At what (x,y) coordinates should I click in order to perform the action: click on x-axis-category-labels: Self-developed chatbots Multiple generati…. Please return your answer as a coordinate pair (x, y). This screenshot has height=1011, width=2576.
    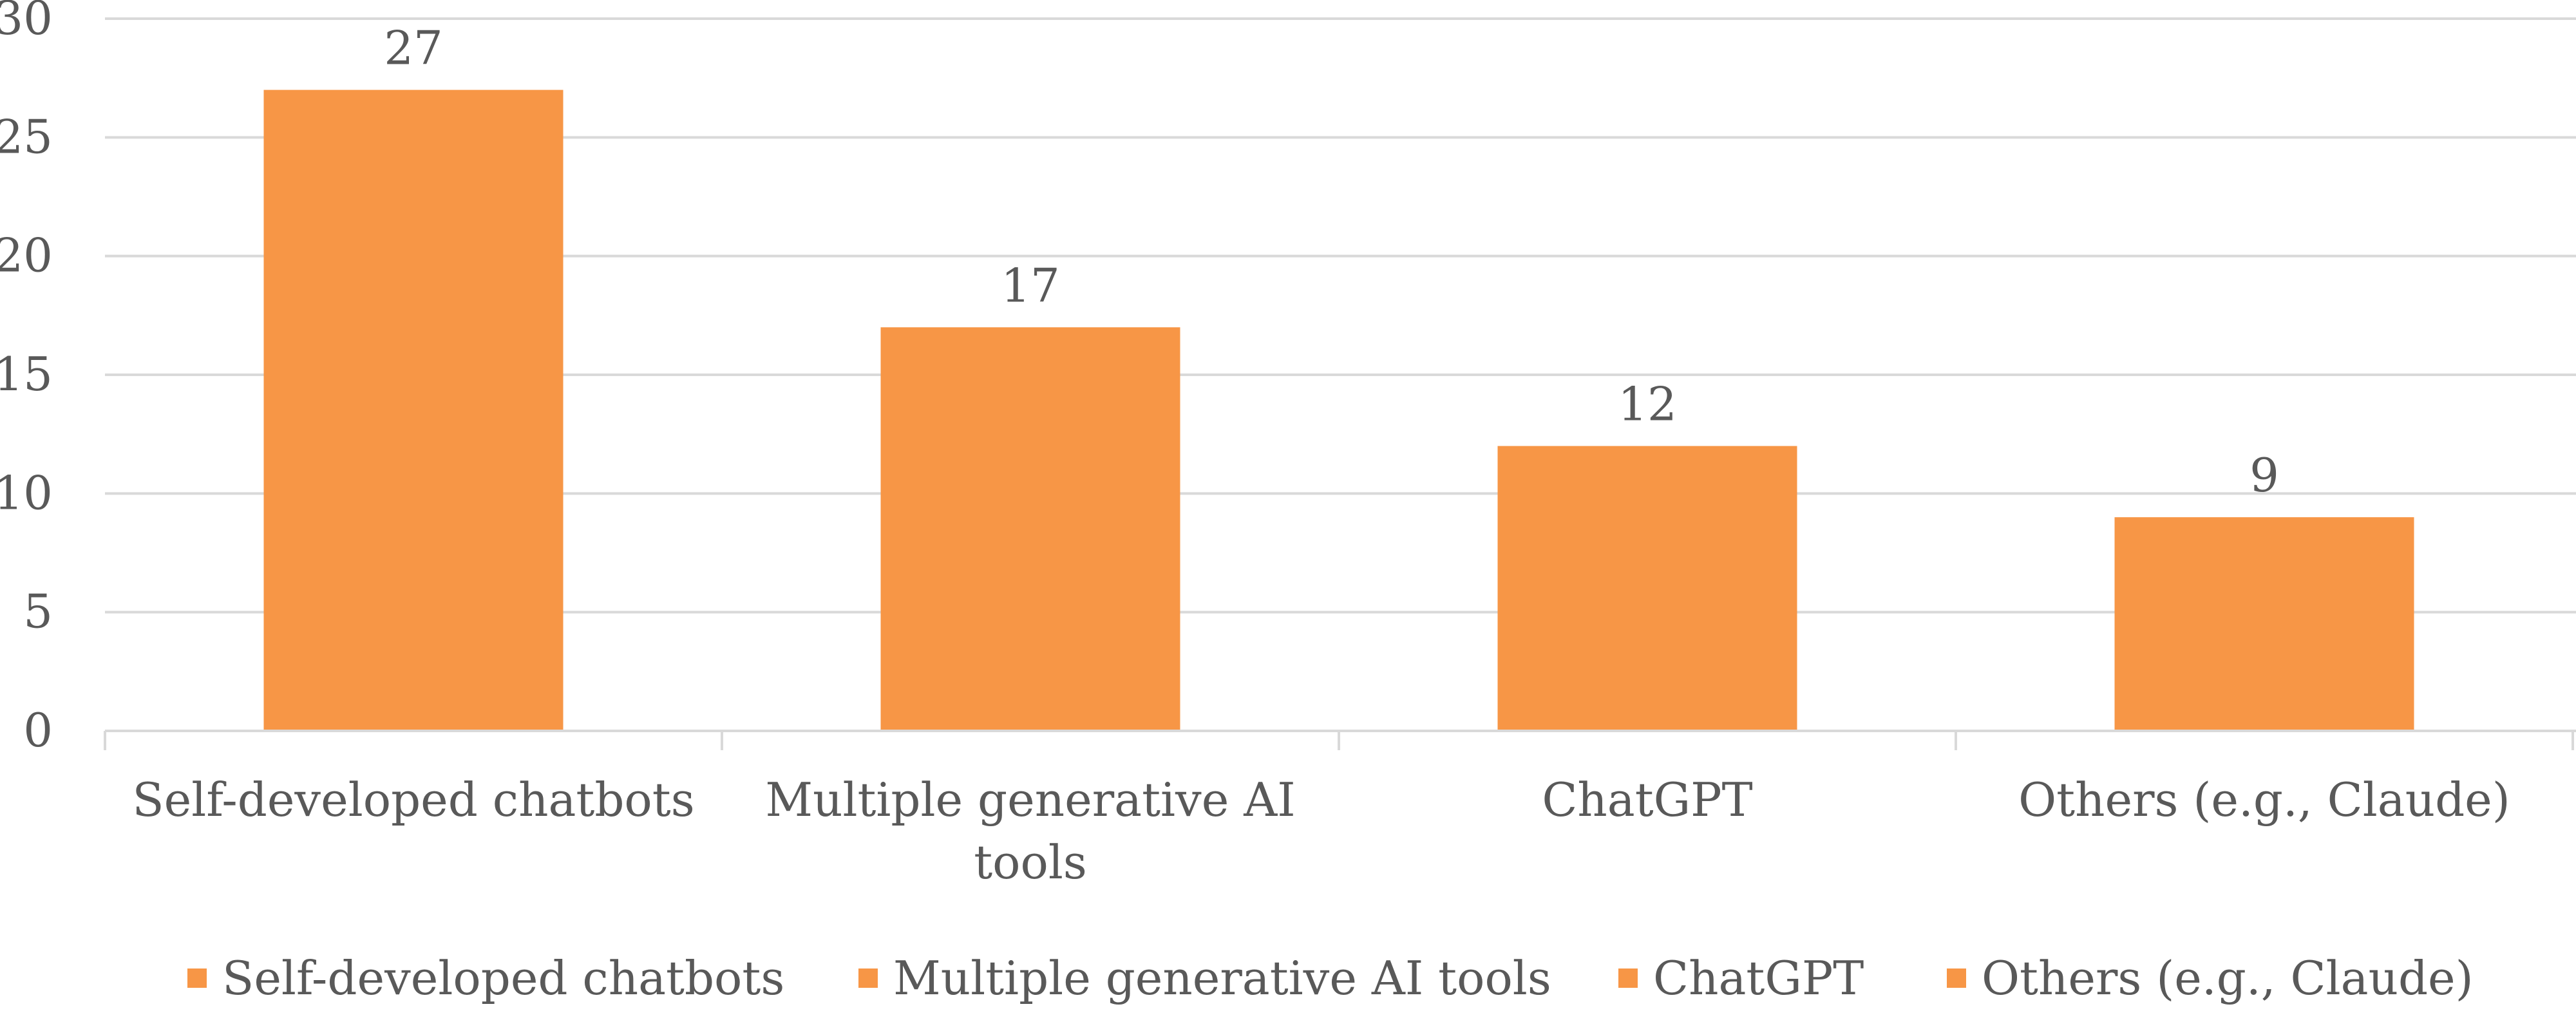
    Looking at the image, I should click on (1321, 831).